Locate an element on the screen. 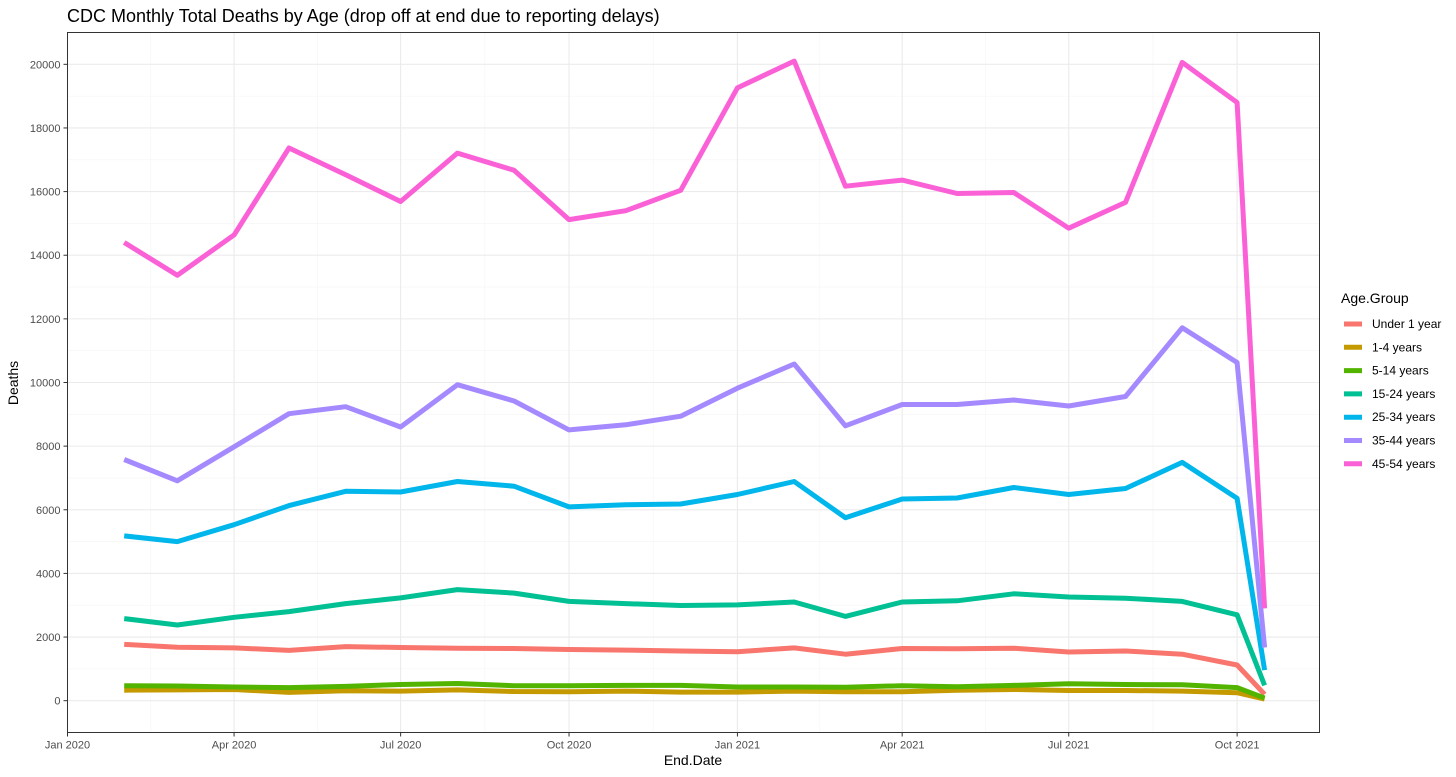 This screenshot has width=1456, height=777. x-tick-label: Oct 2020 is located at coordinates (569, 746).